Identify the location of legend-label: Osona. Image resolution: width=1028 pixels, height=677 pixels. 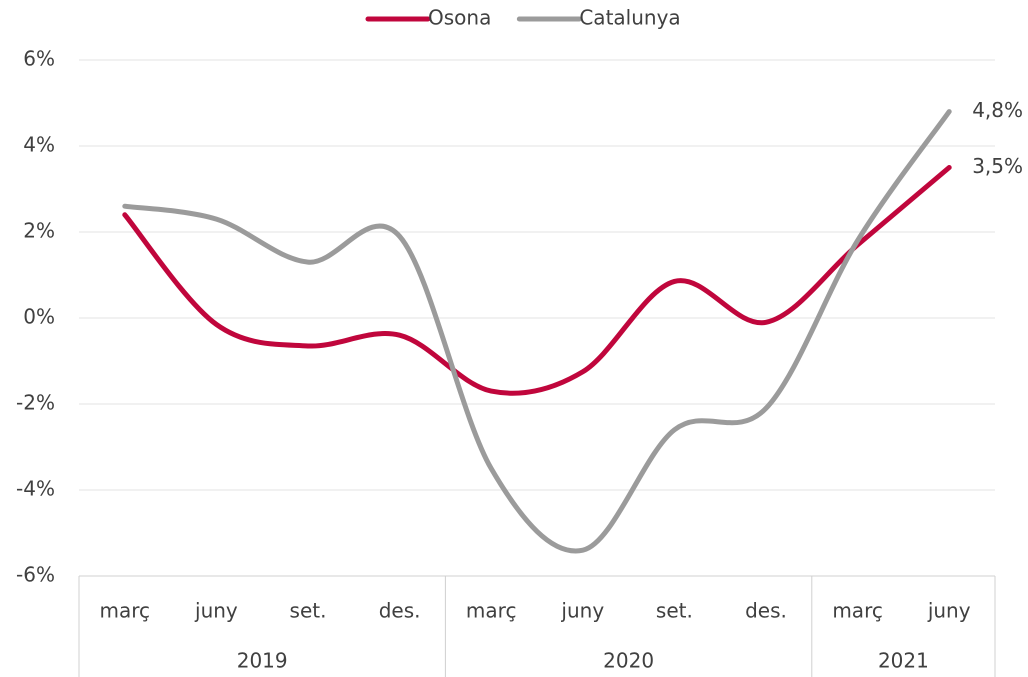
(459, 18).